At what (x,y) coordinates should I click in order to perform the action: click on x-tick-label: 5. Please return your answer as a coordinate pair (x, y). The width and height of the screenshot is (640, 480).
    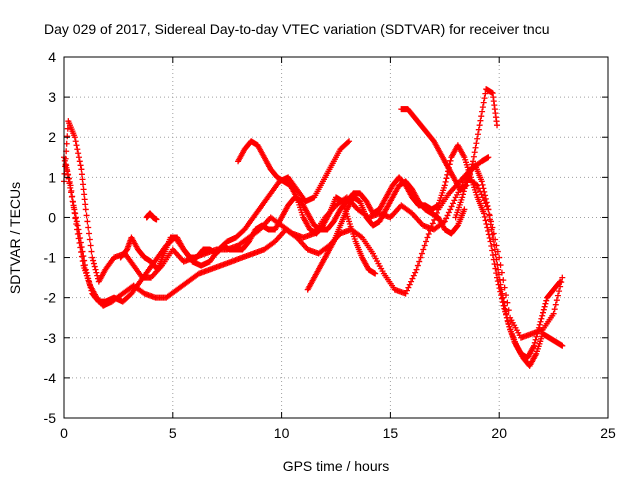
    Looking at the image, I should click on (173, 433).